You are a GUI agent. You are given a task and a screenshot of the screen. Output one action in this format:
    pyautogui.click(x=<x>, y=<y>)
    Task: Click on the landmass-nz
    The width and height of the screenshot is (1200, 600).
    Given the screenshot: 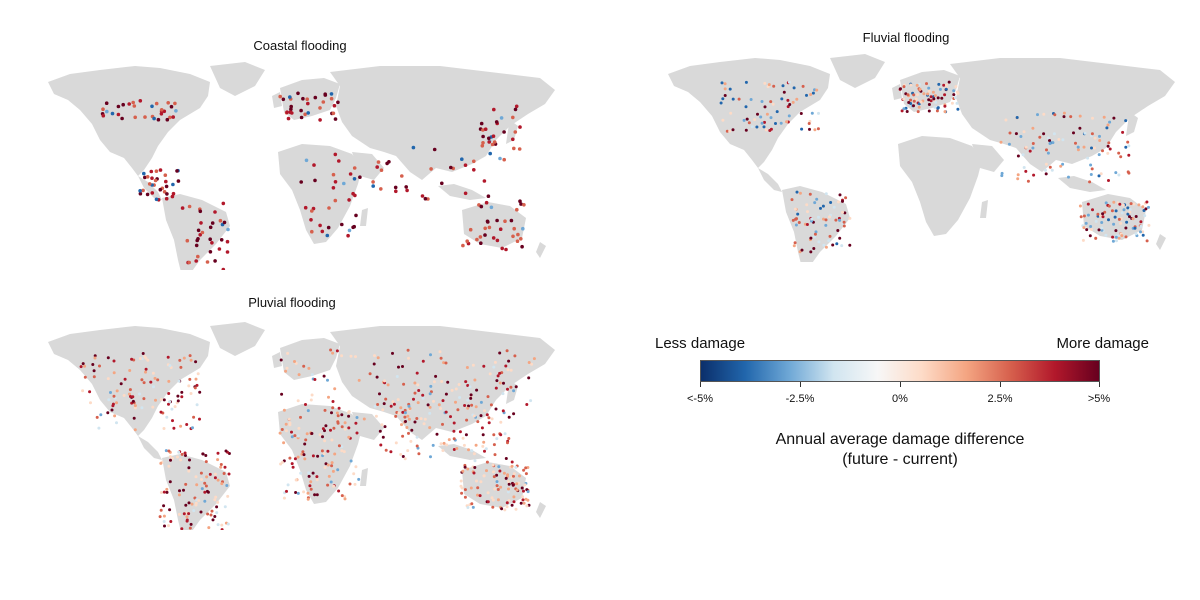 What is the action you would take?
    pyautogui.click(x=1161, y=242)
    